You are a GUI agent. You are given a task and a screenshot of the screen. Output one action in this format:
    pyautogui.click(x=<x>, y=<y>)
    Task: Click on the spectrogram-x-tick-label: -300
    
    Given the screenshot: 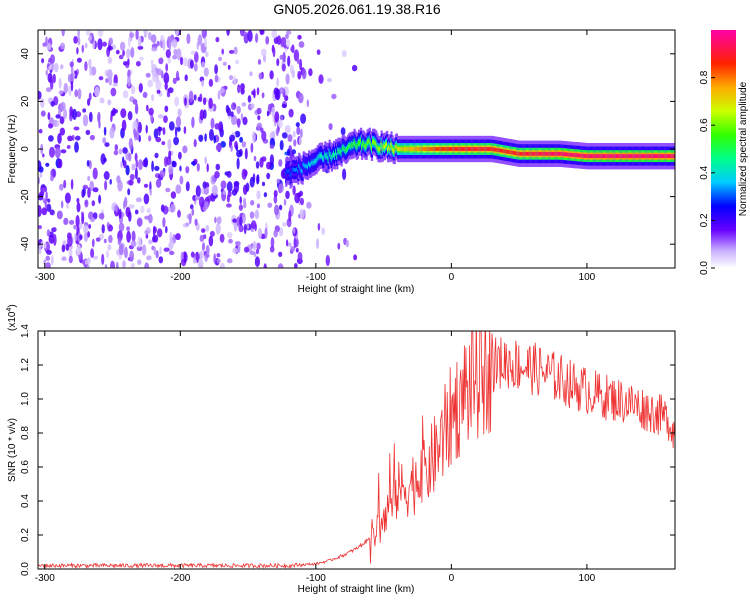 What is the action you would take?
    pyautogui.click(x=45, y=277)
    